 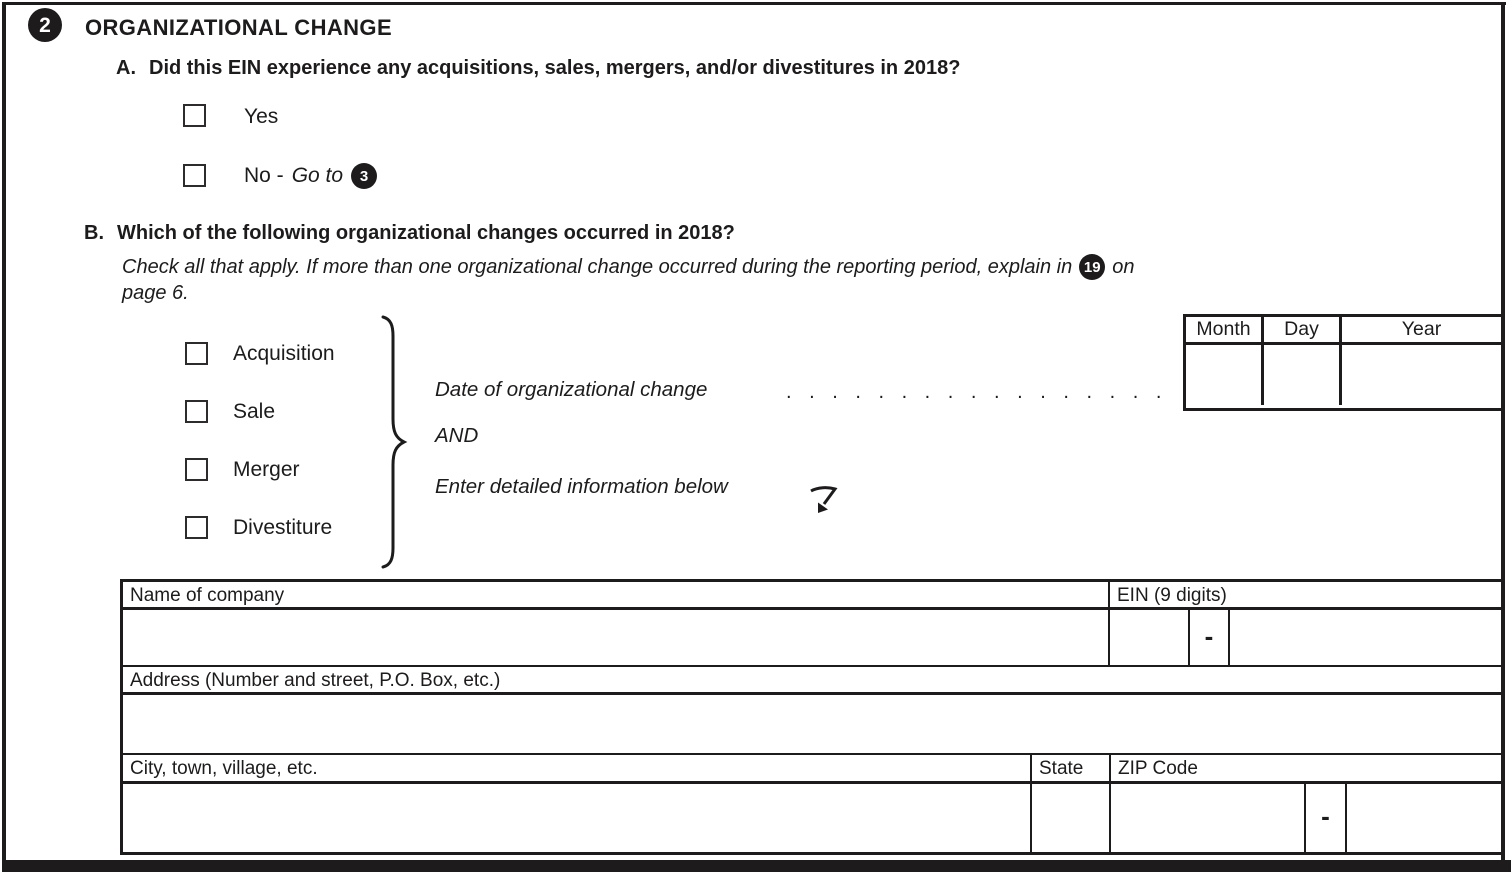 I want to click on brace-icon, so click(x=394, y=442).